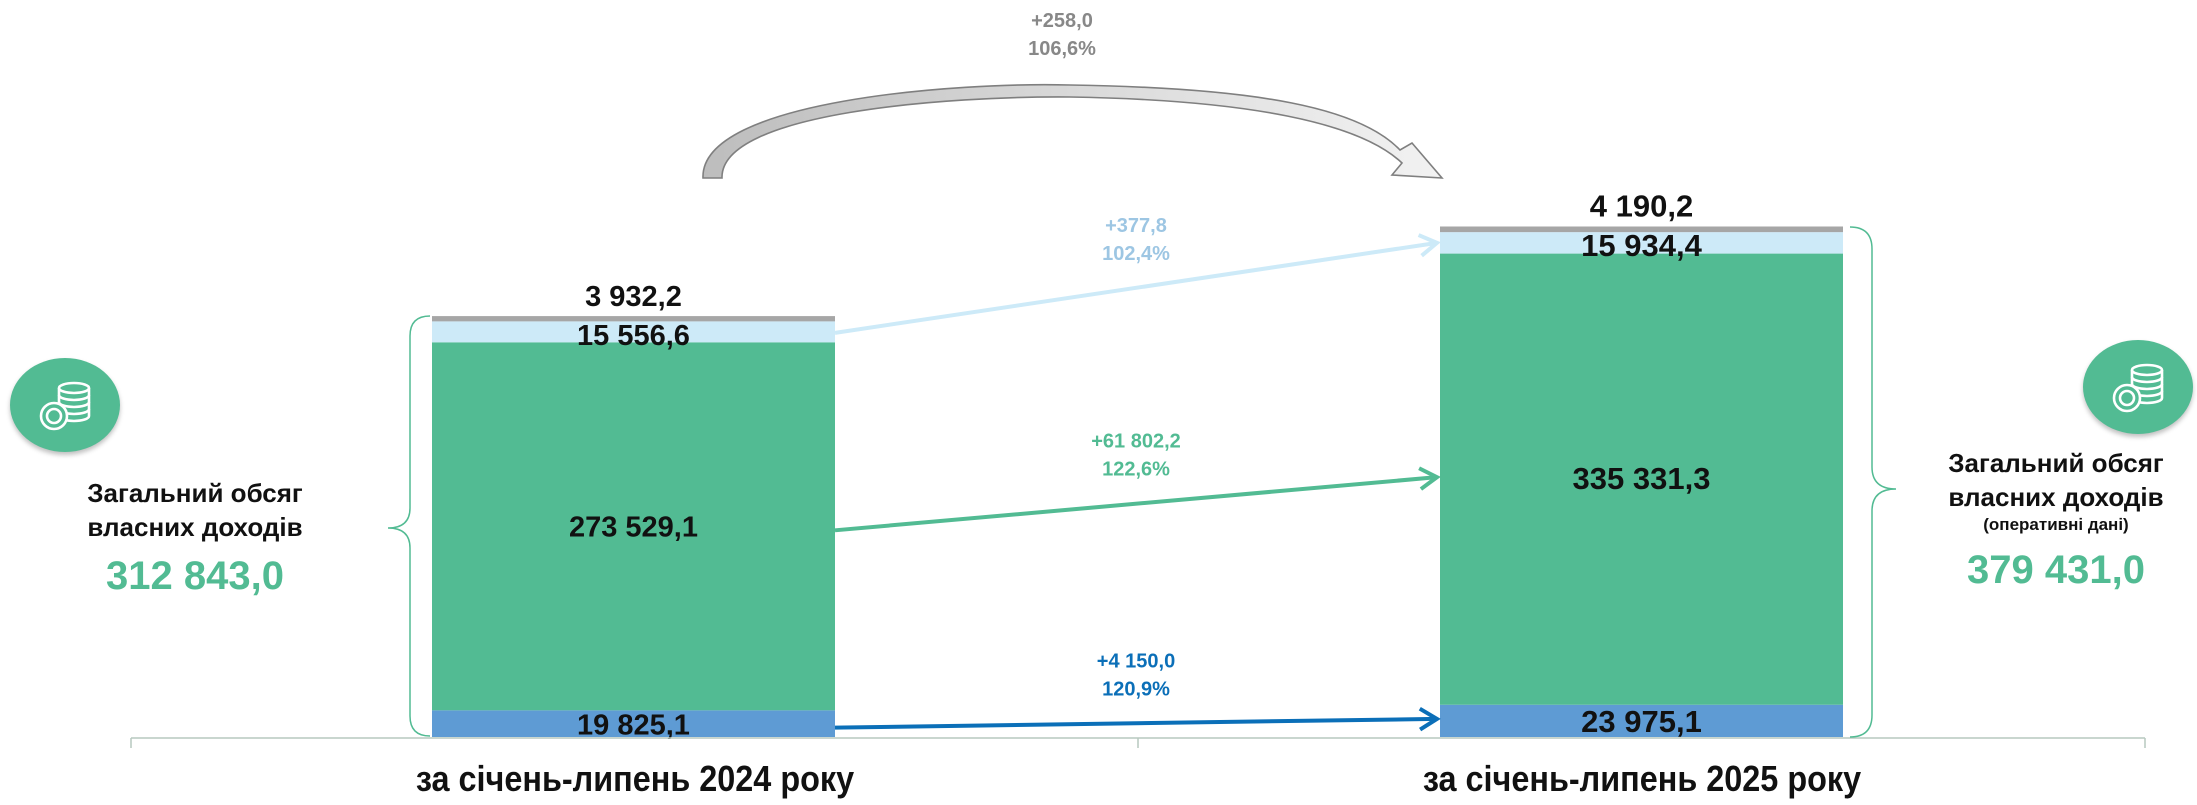 The height and width of the screenshot is (805, 2197). Describe the element at coordinates (1136, 254) in the screenshot. I see `change-percent-label-2: 102,4%` at that location.